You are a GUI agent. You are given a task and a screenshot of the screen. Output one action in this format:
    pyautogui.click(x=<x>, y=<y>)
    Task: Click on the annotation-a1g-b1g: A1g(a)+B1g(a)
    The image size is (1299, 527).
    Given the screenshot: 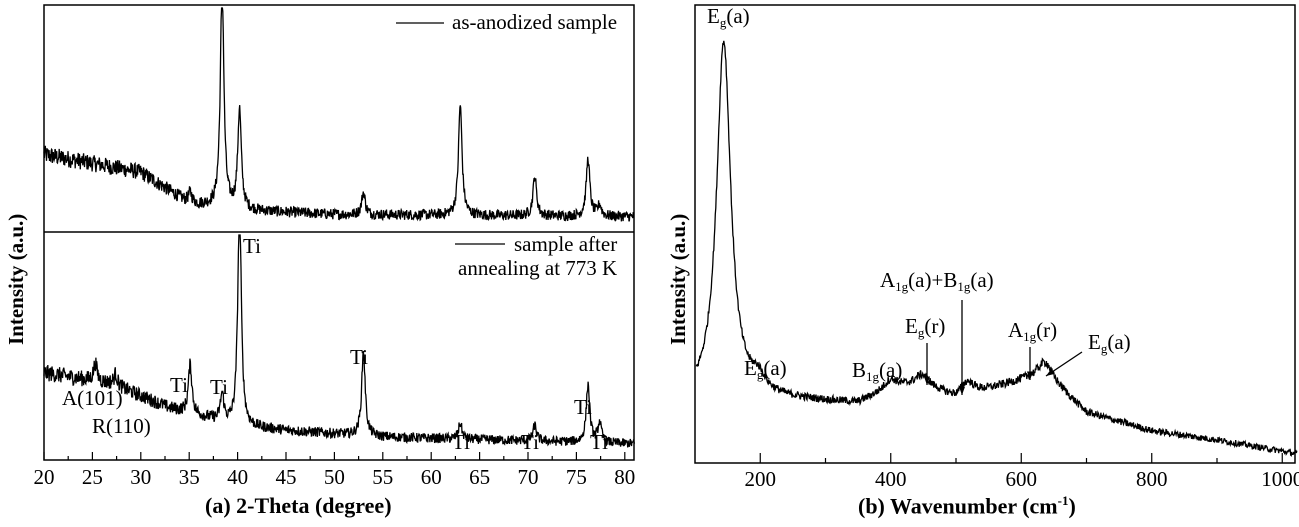 What is the action you would take?
    pyautogui.click(x=937, y=281)
    